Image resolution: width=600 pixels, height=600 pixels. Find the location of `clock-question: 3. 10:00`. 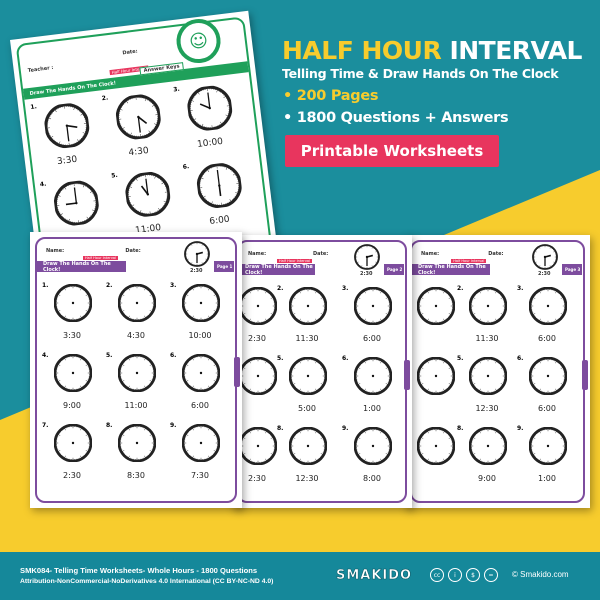

clock-question: 3. 10:00 is located at coordinates (200, 312).